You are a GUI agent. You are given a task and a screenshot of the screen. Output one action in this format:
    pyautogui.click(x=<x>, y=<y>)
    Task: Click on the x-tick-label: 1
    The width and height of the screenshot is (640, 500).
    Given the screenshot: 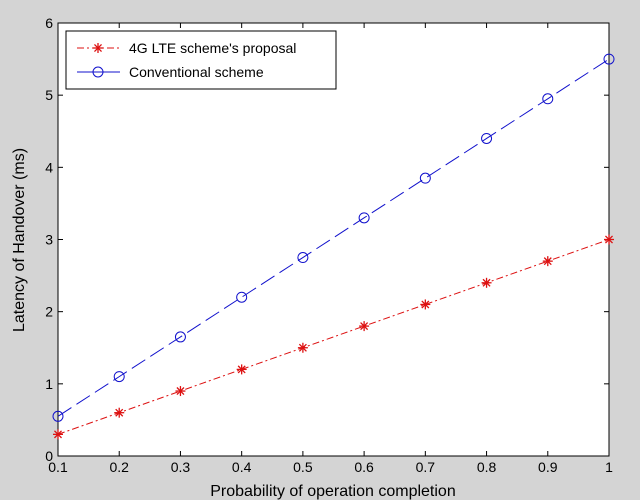 What is the action you would take?
    pyautogui.click(x=609, y=467)
    